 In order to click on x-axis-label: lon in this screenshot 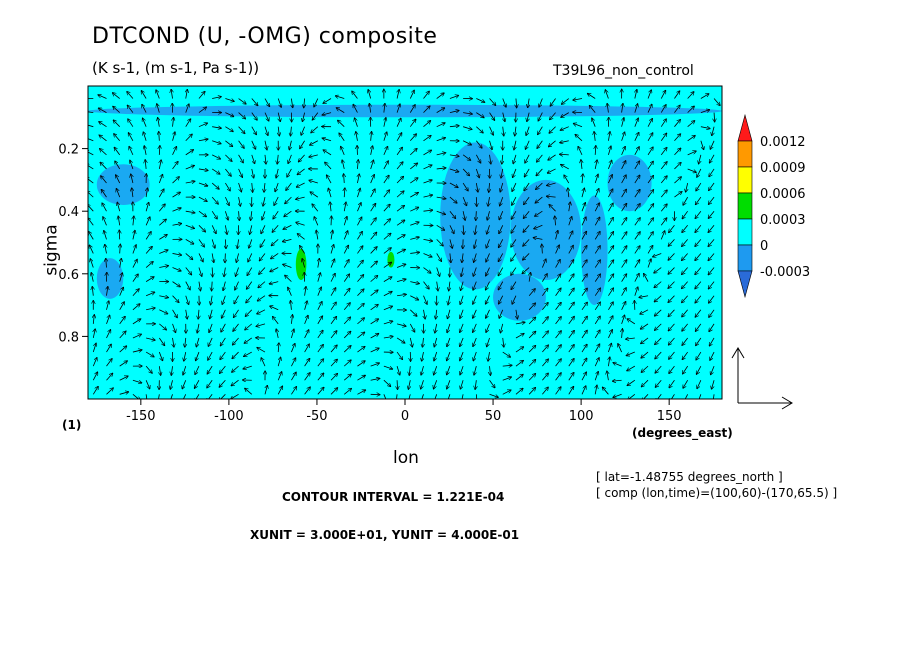, I will do `click(406, 458)`.